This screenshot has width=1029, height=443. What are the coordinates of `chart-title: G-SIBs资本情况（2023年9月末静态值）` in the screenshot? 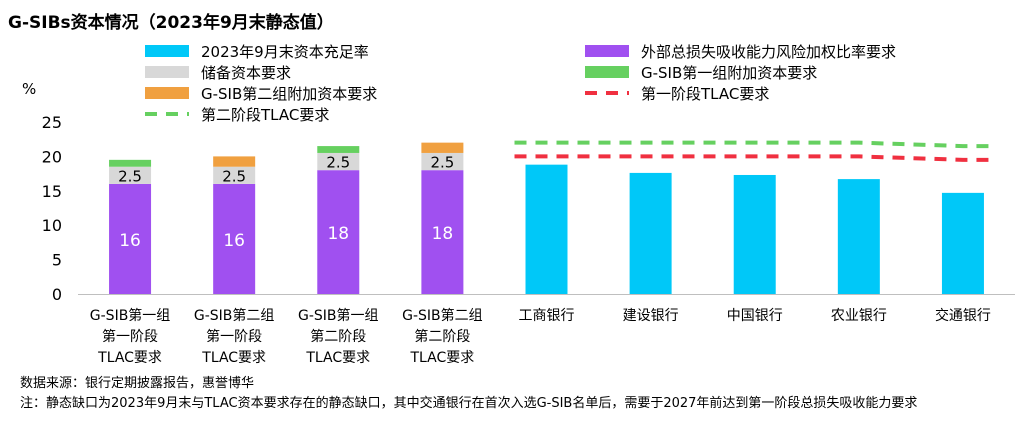 It's located at (171, 23).